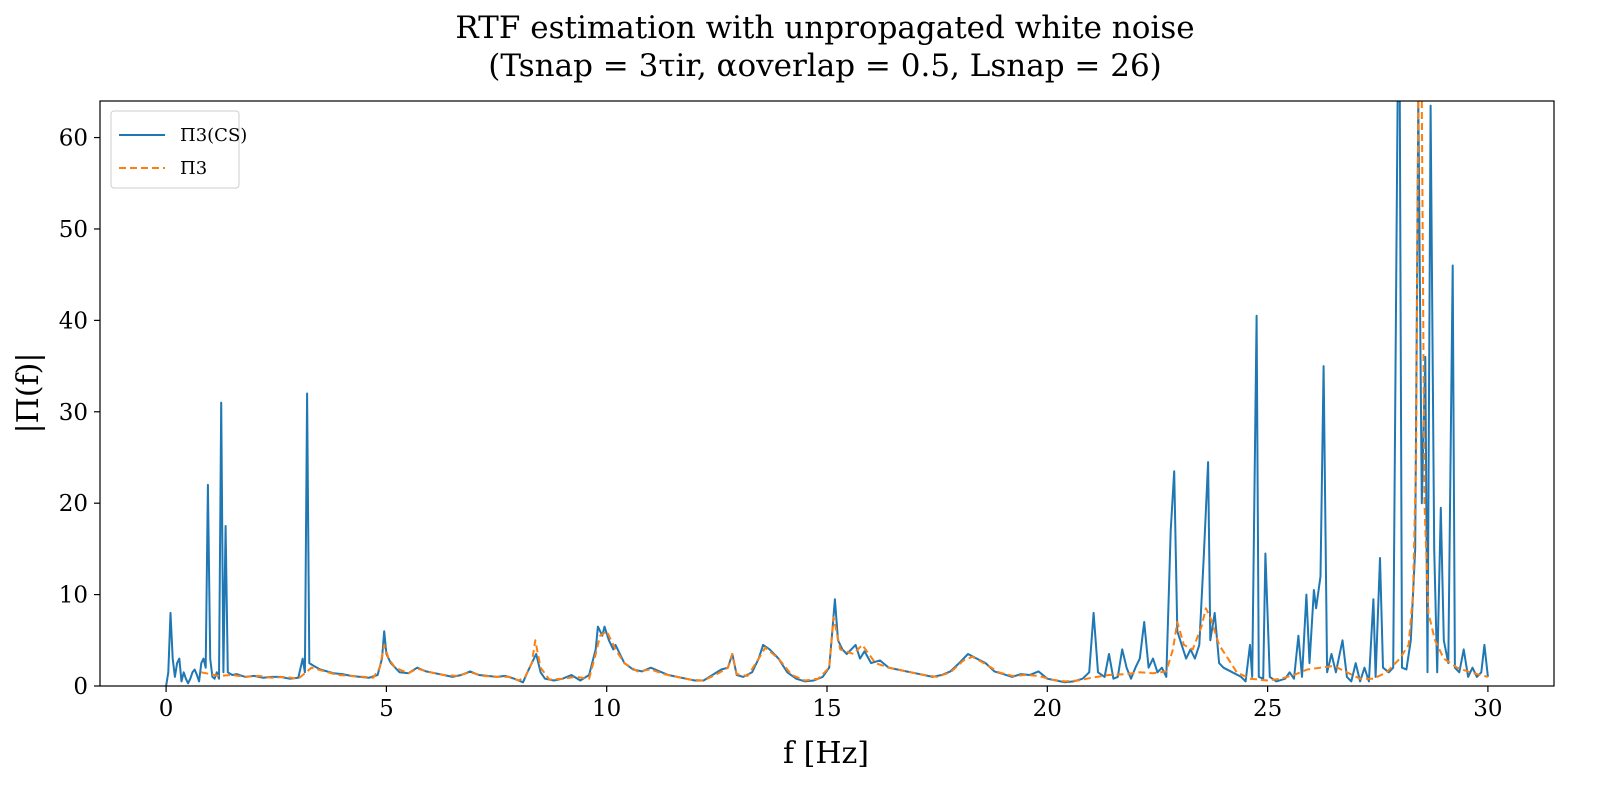 Image resolution: width=1600 pixels, height=800 pixels. What do you see at coordinates (826, 753) in the screenshot?
I see `x-axis-label: f [Hz]` at bounding box center [826, 753].